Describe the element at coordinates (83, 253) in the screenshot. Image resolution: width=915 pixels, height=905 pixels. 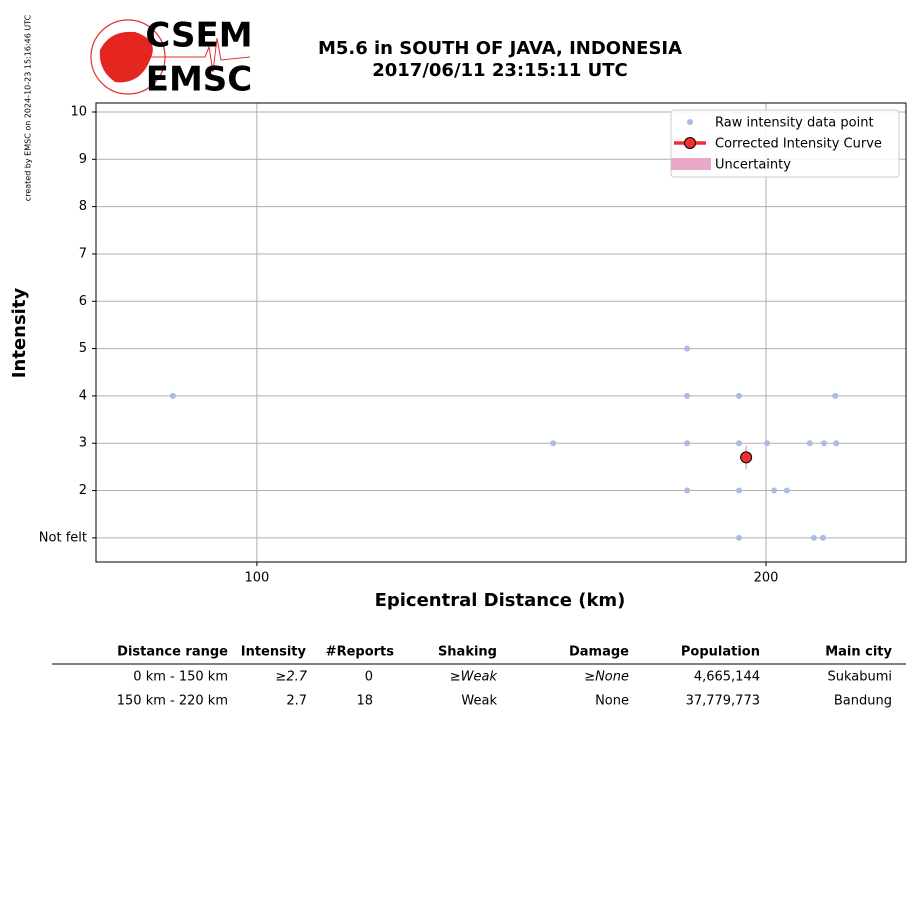
I see `y-tick-label: 7` at that location.